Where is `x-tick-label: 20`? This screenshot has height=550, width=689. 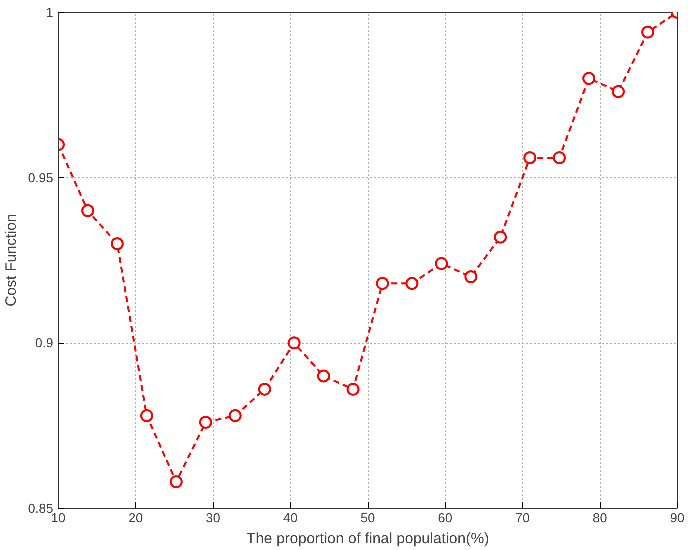
x-tick-label: 20 is located at coordinates (136, 518).